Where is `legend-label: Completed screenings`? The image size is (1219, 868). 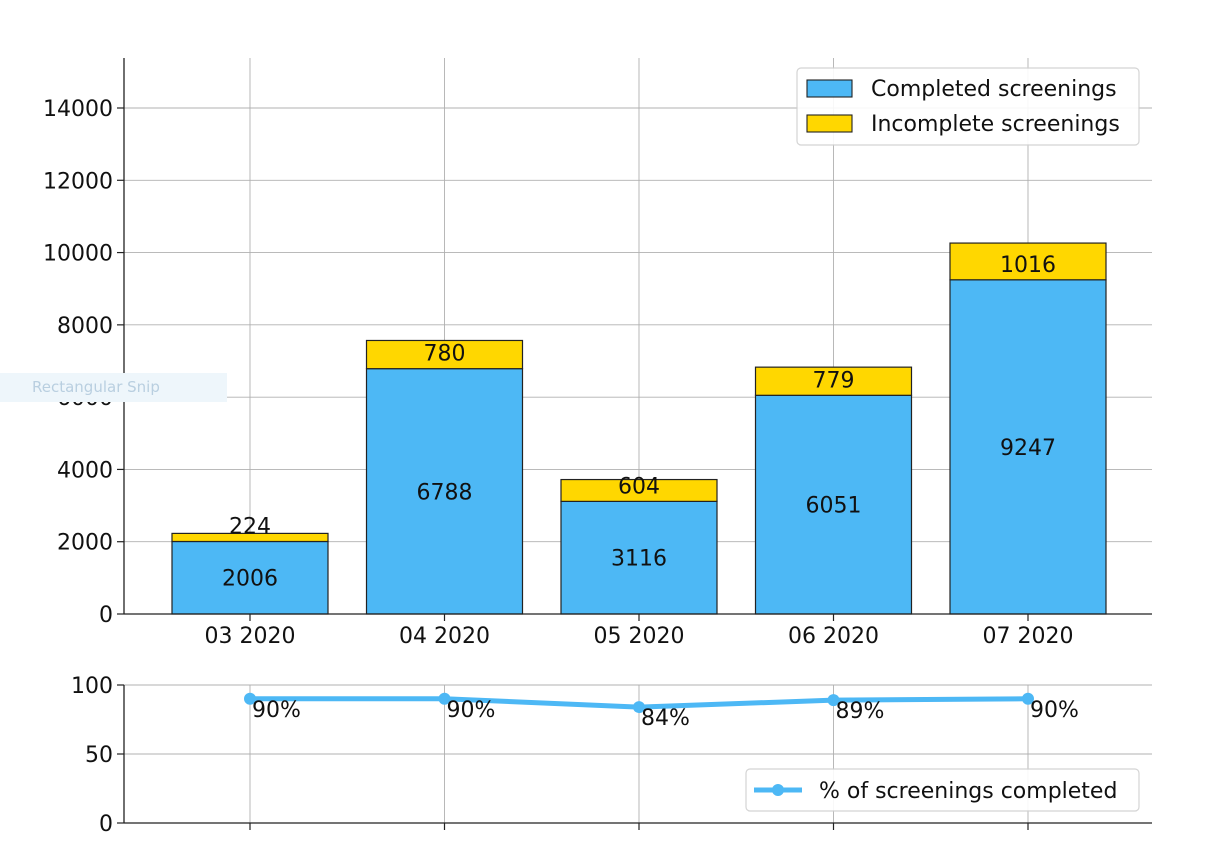
legend-label: Completed screenings is located at coordinates (994, 89).